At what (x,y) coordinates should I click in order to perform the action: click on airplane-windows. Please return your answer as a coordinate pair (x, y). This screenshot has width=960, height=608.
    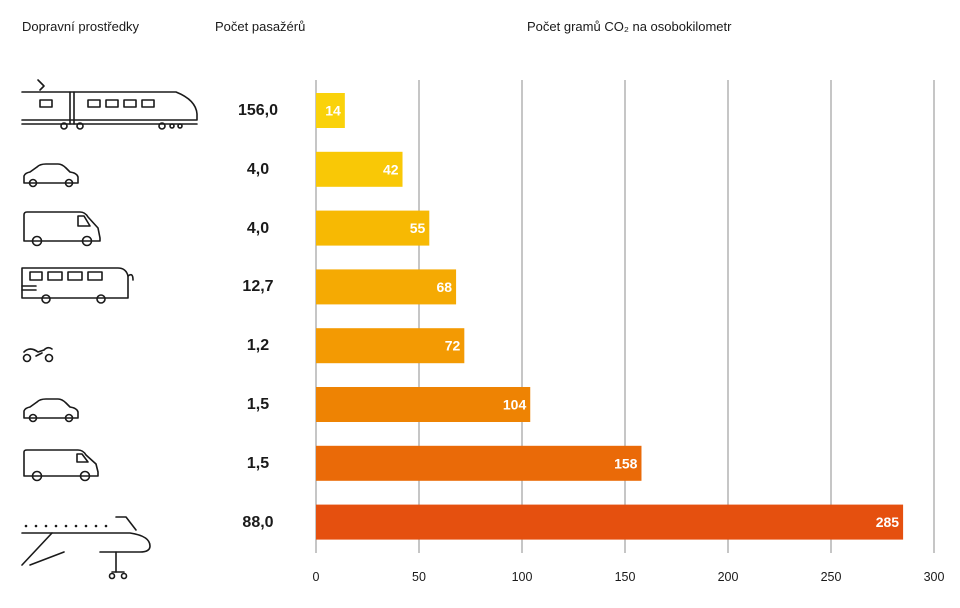
    Looking at the image, I should click on (66, 526).